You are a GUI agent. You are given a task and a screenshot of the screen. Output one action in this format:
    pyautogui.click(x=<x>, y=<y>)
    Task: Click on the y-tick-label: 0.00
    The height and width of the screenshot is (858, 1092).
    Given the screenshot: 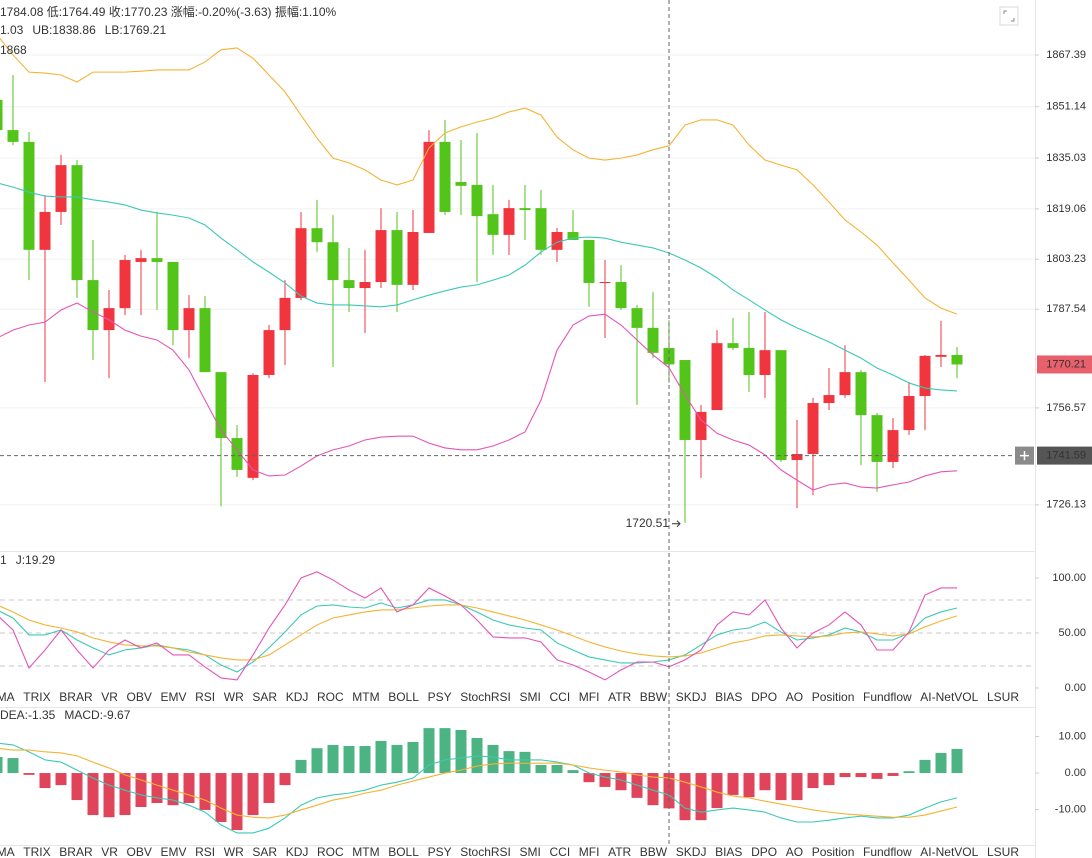 What is the action you would take?
    pyautogui.click(x=1075, y=688)
    